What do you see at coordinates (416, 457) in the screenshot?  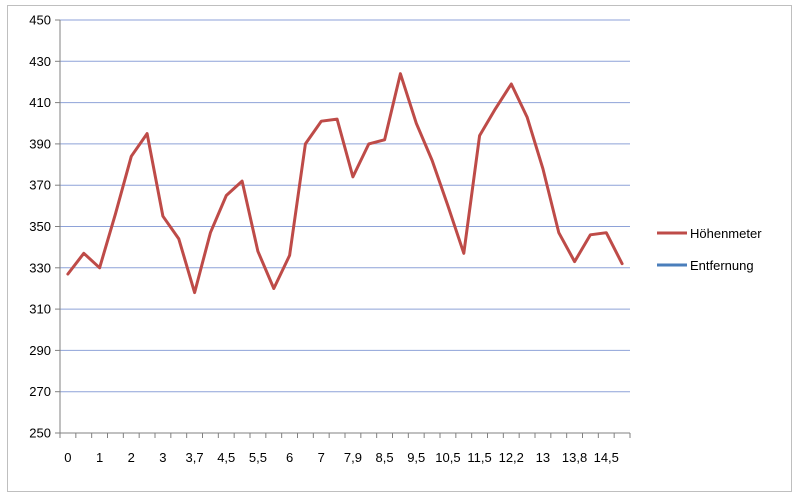 I see `x-tick-label: 9,5` at bounding box center [416, 457].